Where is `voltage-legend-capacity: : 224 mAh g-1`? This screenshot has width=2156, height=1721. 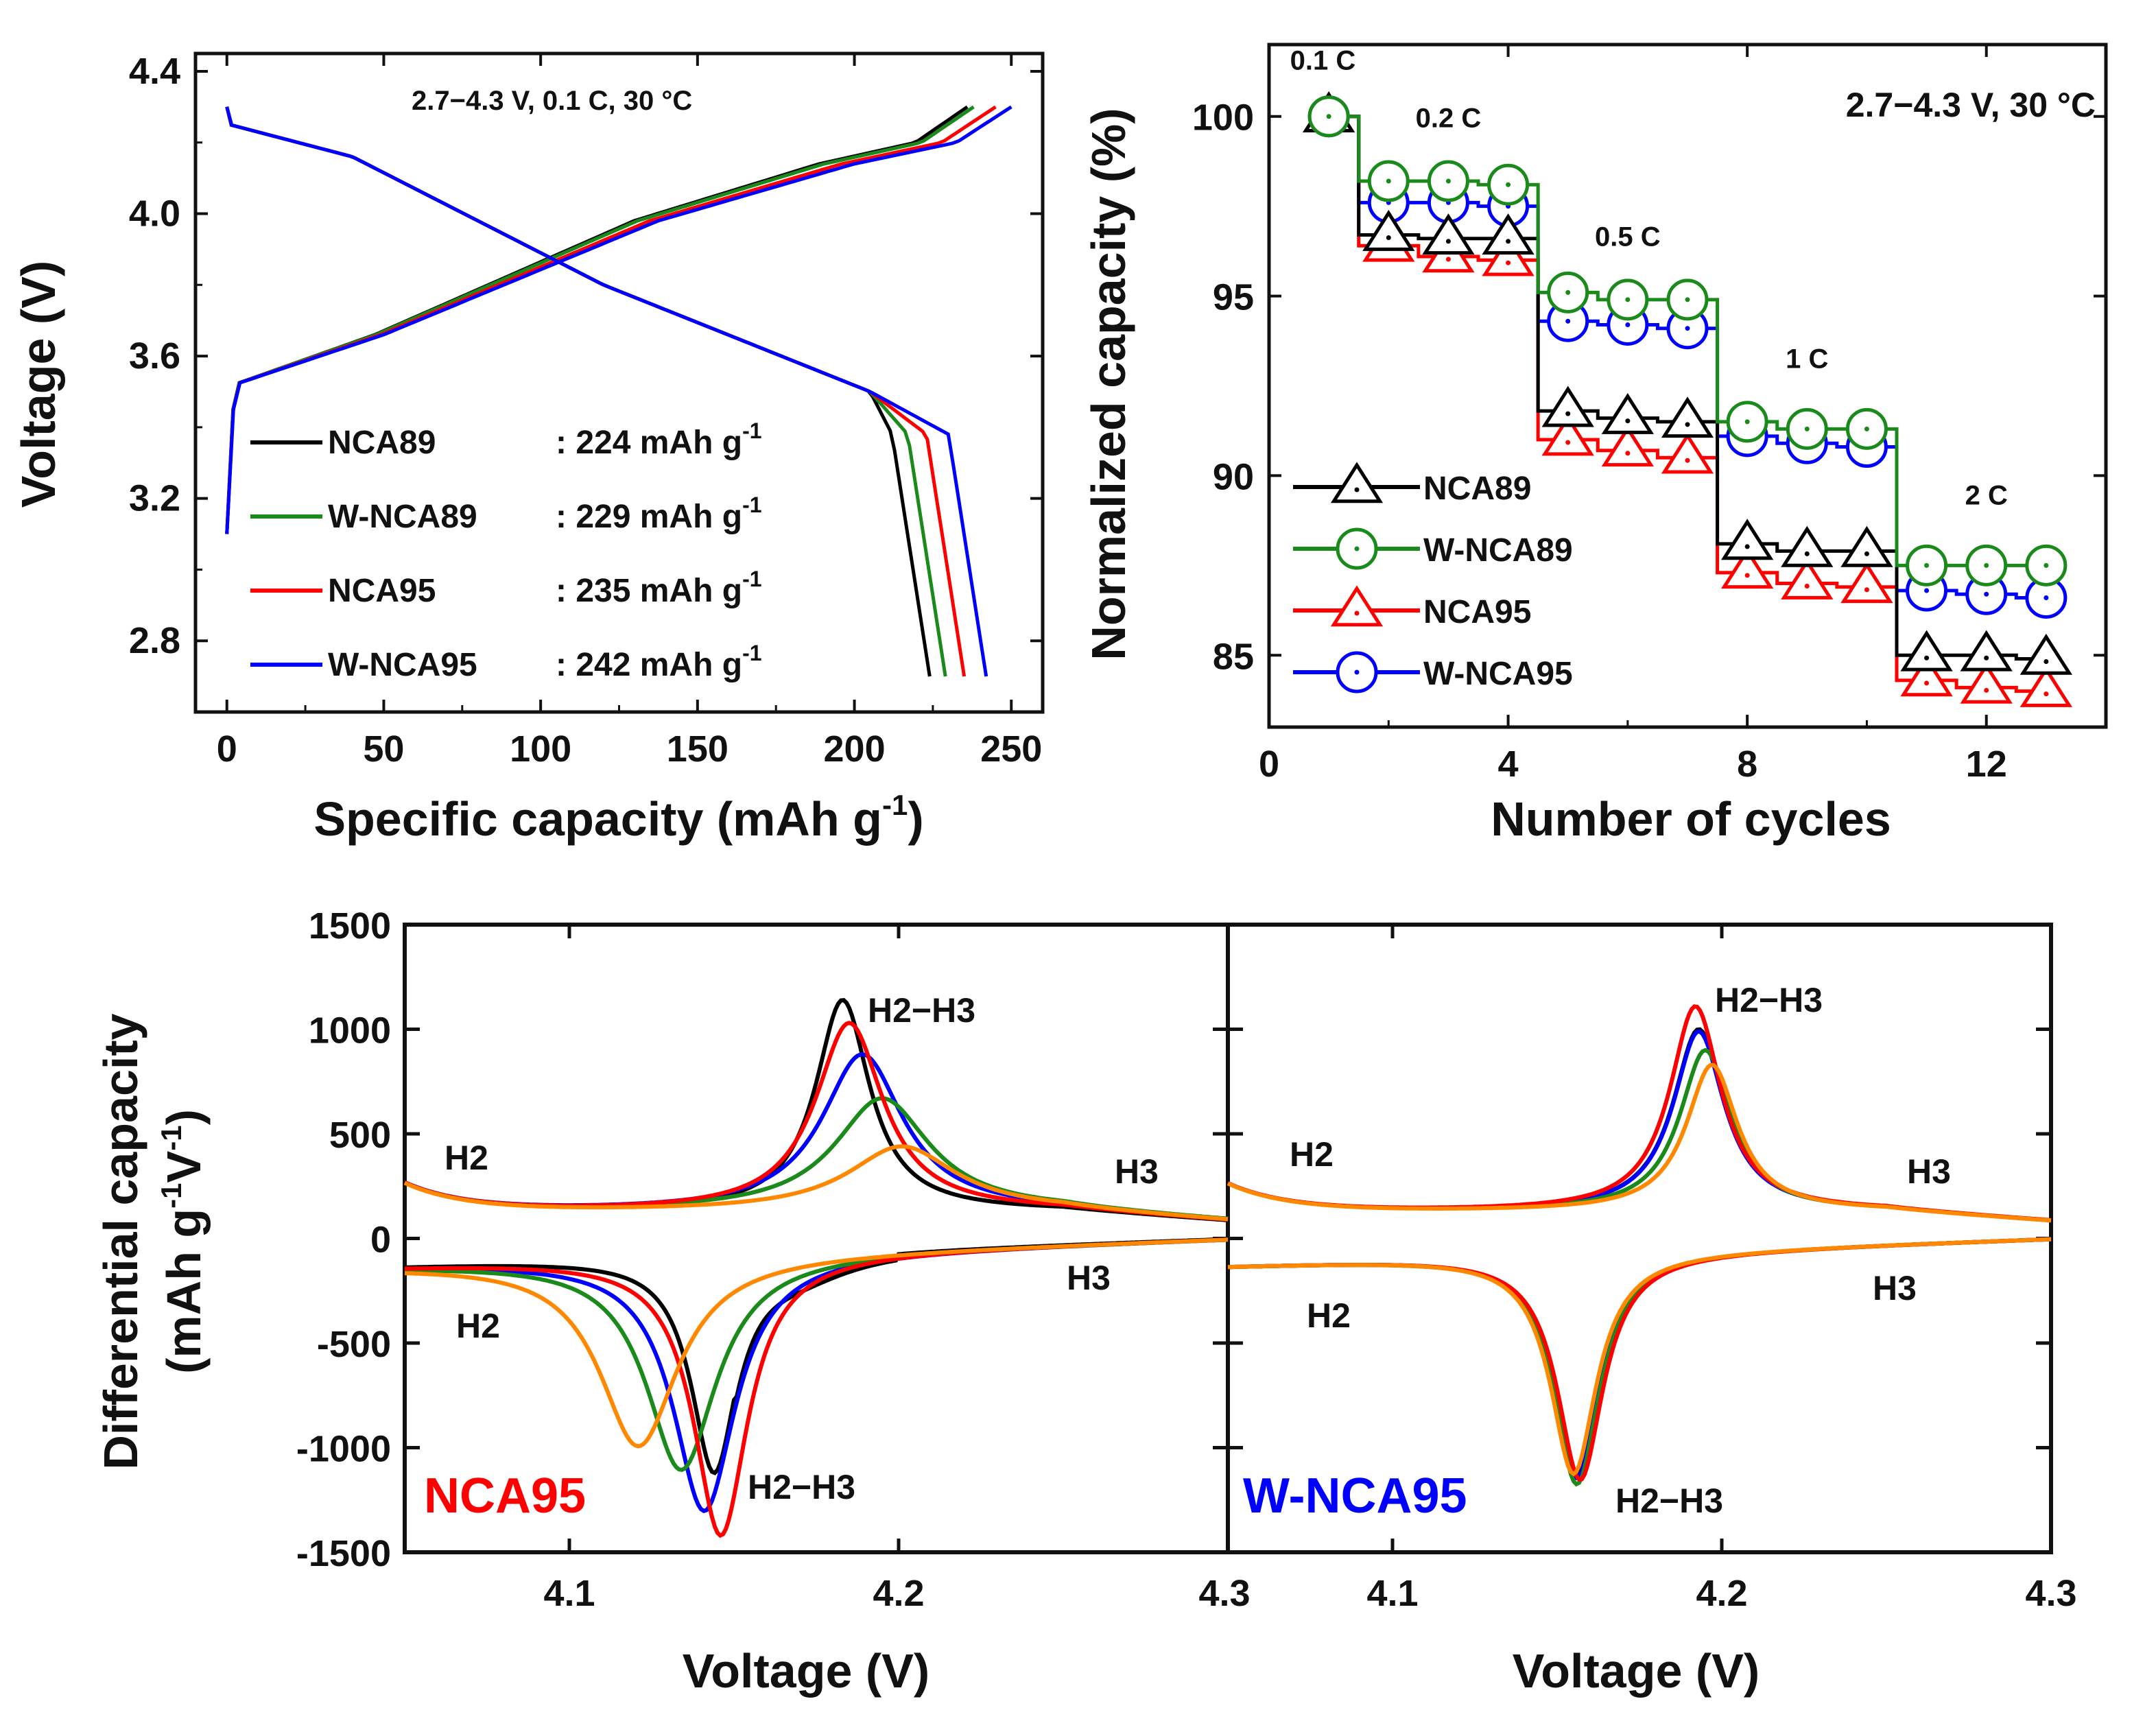 voltage-legend-capacity: : 224 mAh g-1 is located at coordinates (659, 439).